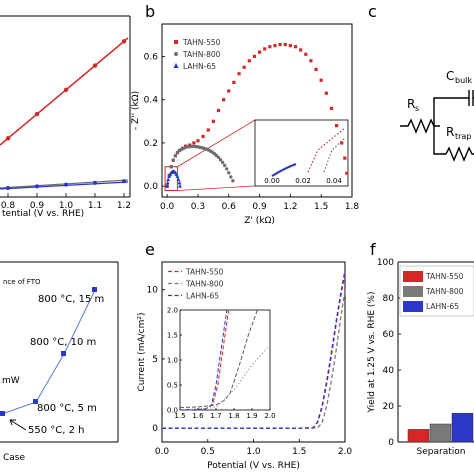  What do you see at coordinates (269, 416) in the screenshot?
I see `panel-e-inset-xtick-label: 2.0` at bounding box center [269, 416].